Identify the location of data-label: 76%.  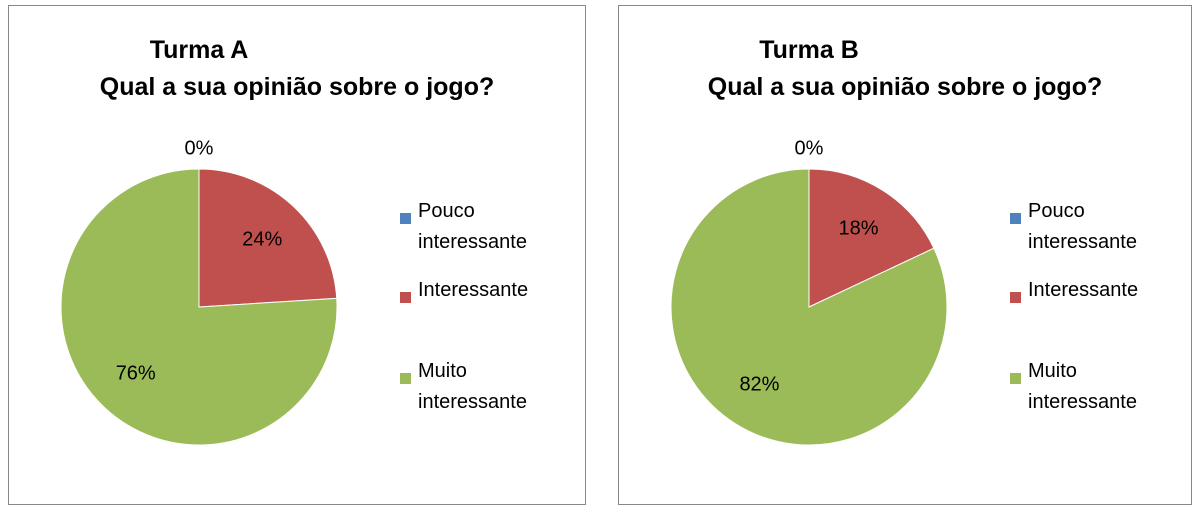
(135, 373).